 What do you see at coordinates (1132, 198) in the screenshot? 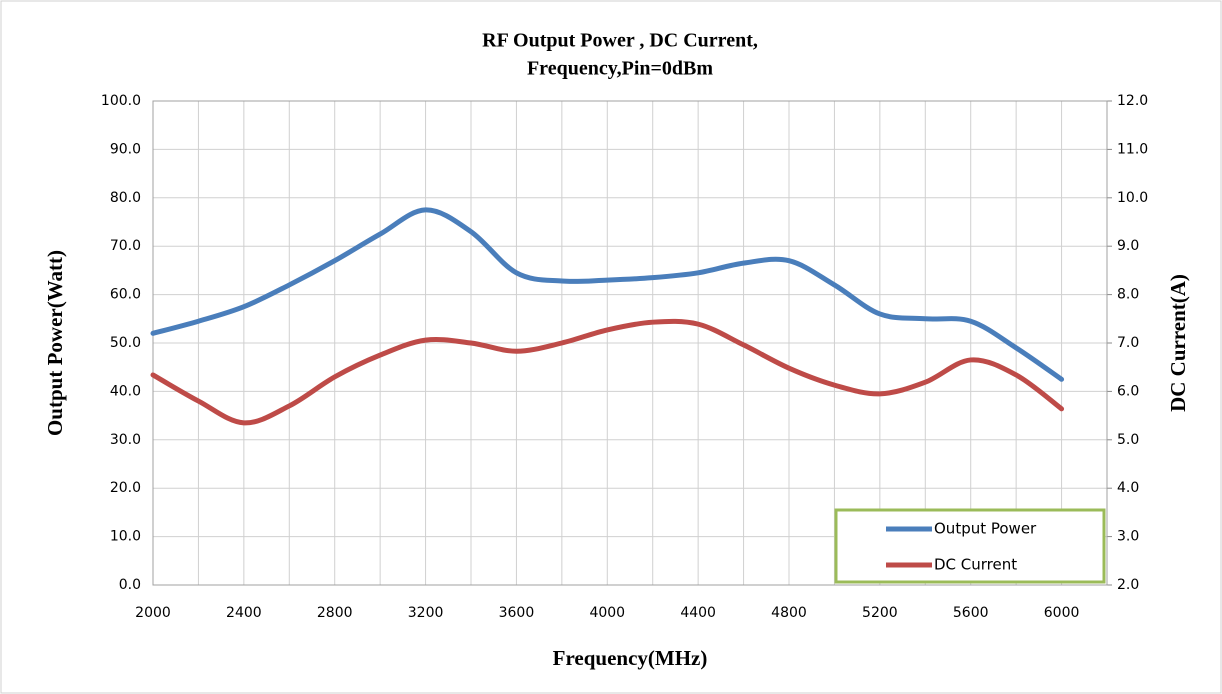
I see `y2-tick-label: 10.0` at bounding box center [1132, 198].